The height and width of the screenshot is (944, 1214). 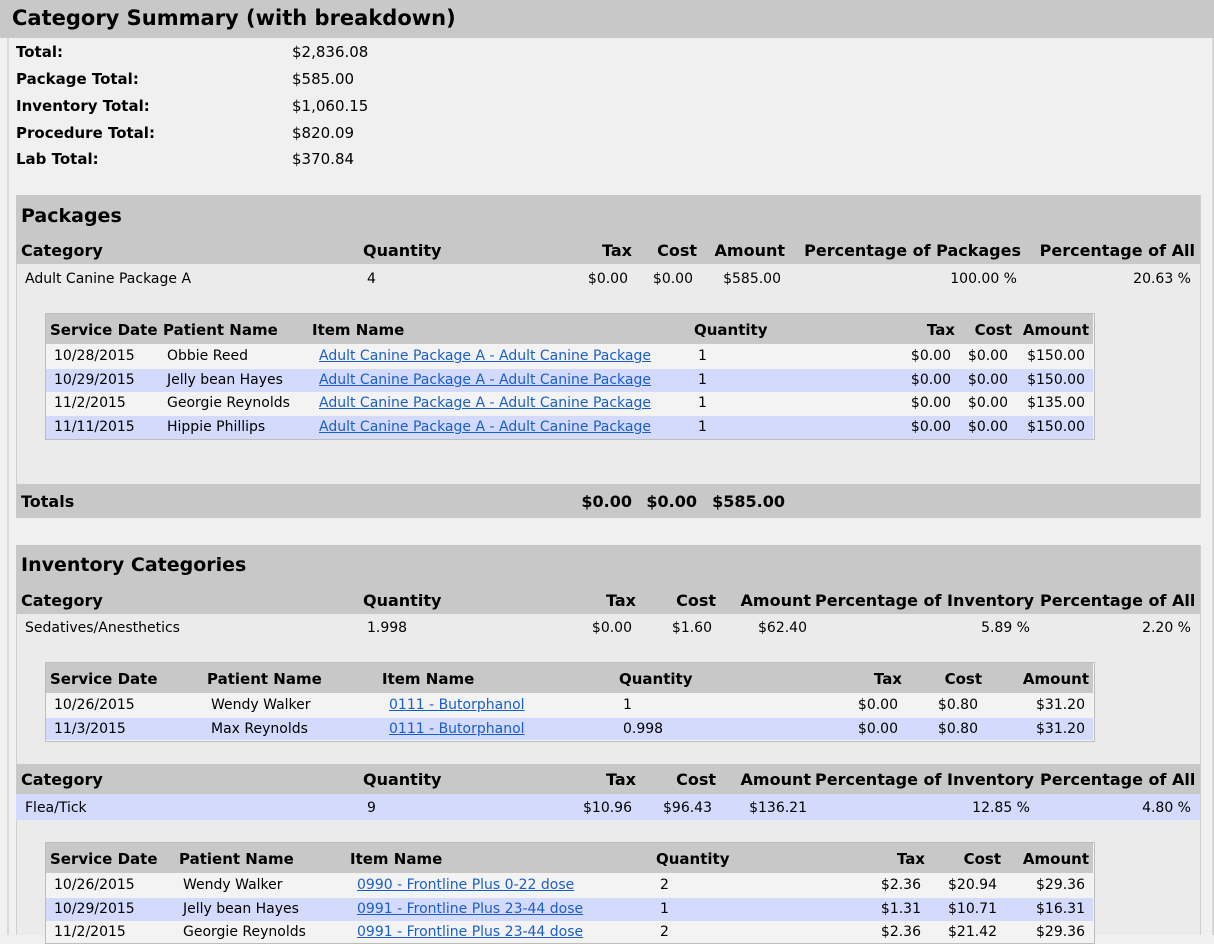 I want to click on inv-cat1-amount: $62.40, so click(x=782, y=628).